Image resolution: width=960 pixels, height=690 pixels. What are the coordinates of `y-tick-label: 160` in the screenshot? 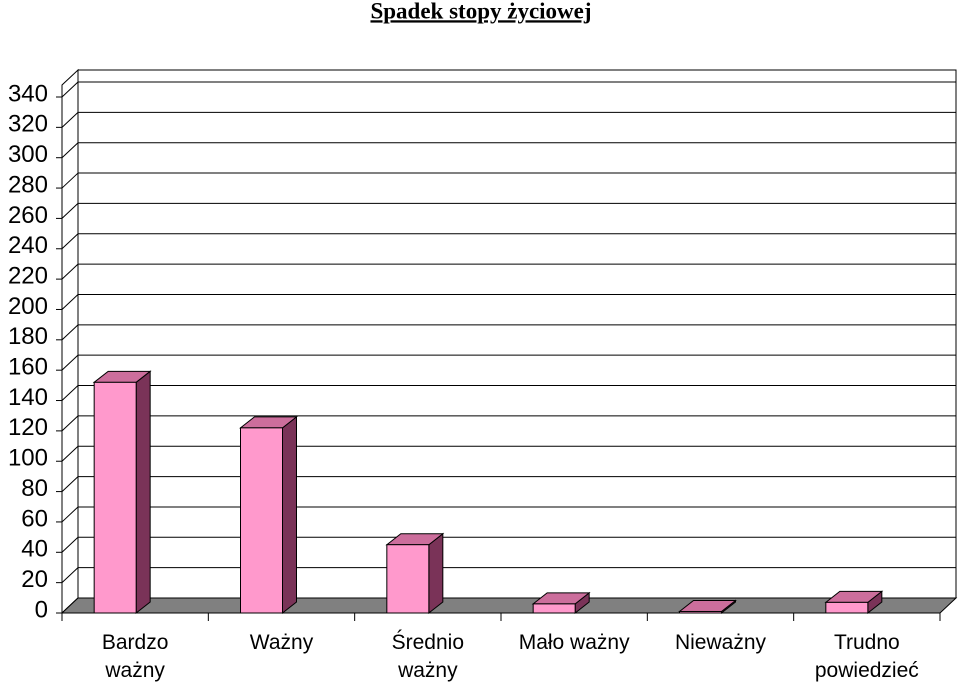 It's located at (28, 367).